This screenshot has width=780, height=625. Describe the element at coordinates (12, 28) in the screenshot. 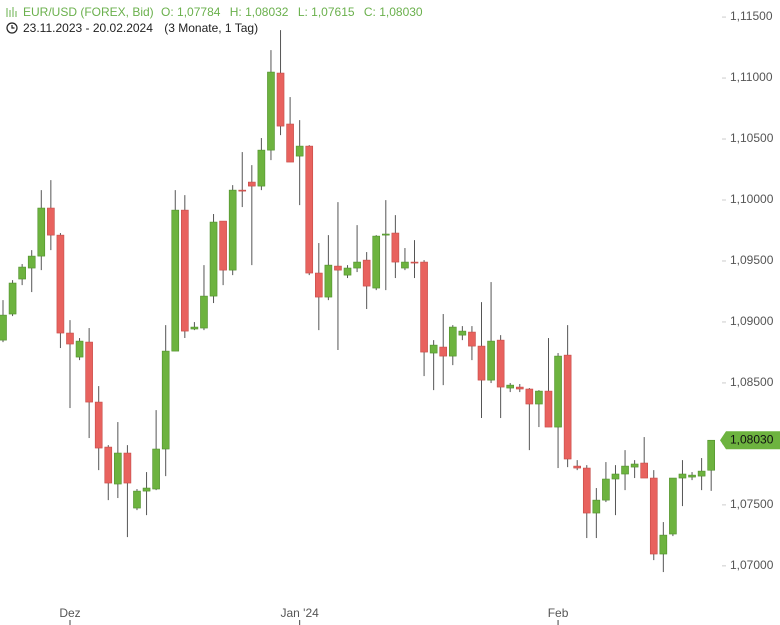

I see `clock-icon` at that location.